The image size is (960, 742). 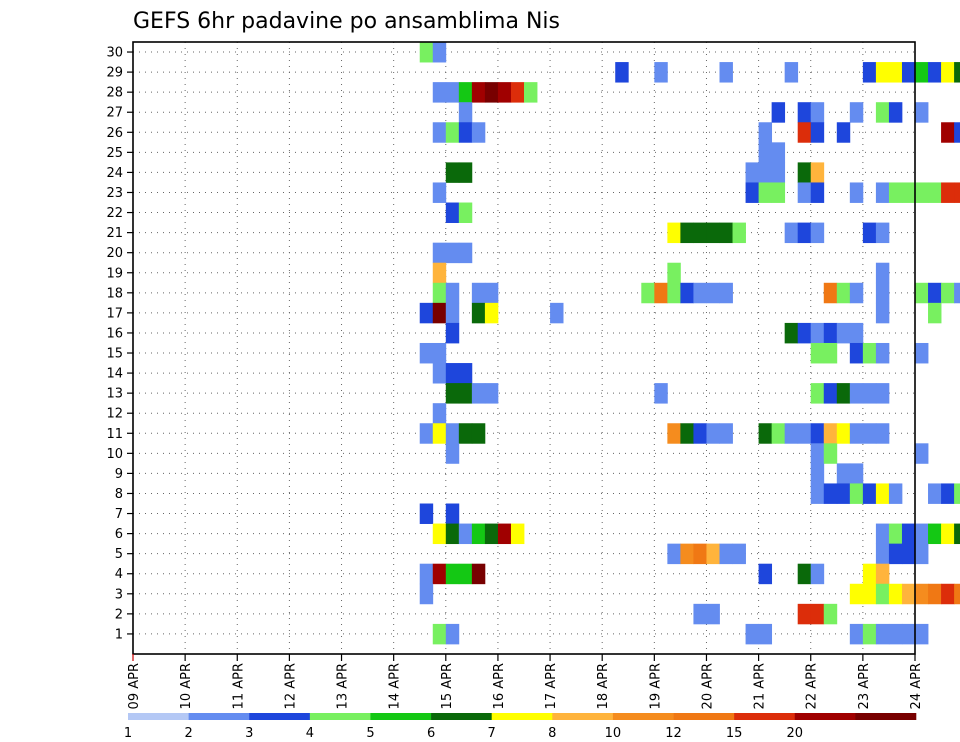 I want to click on x-tick-label: 14 APR, so click(x=395, y=686).